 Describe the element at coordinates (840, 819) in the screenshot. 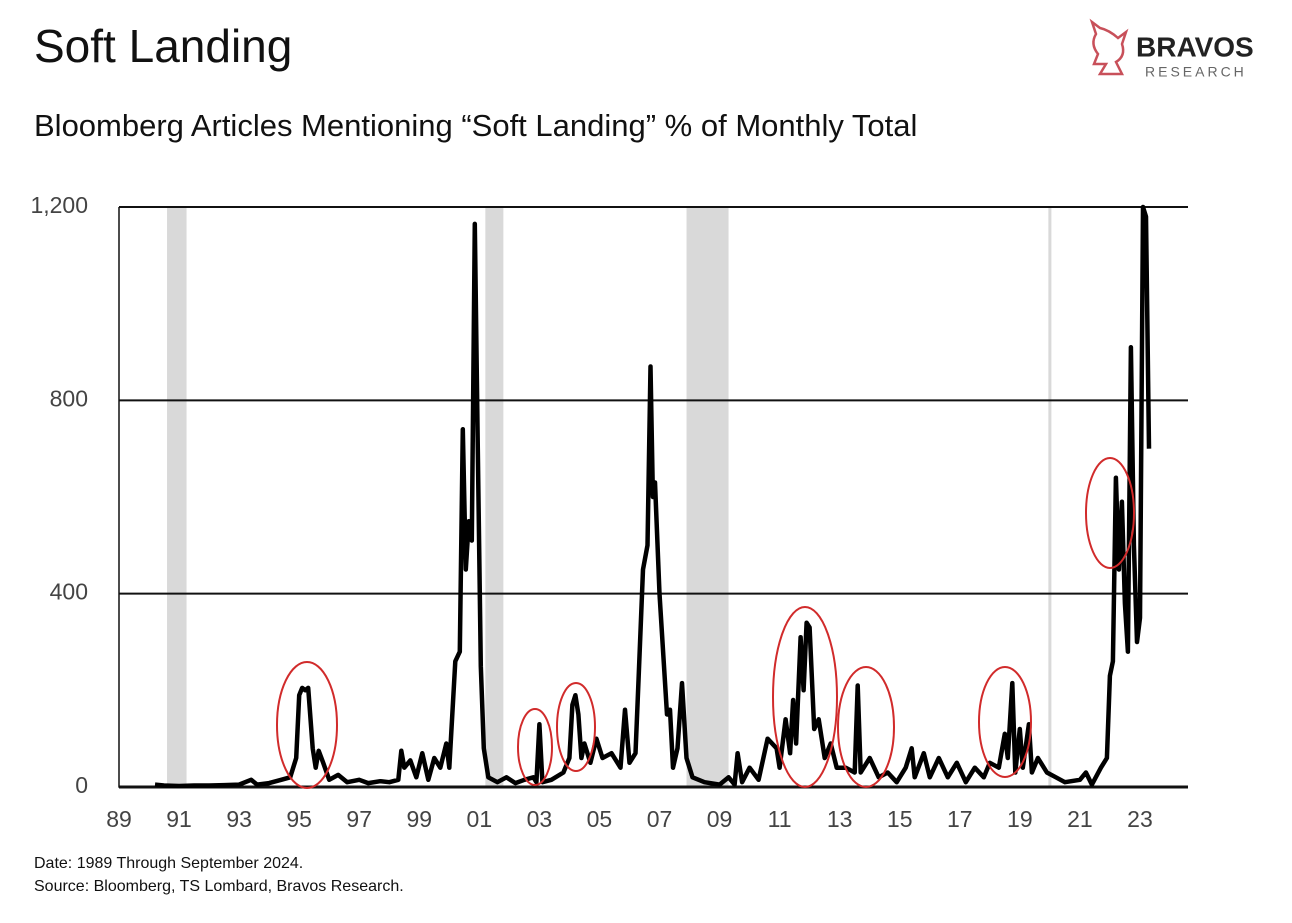

I see `x-tick-label: 13` at that location.